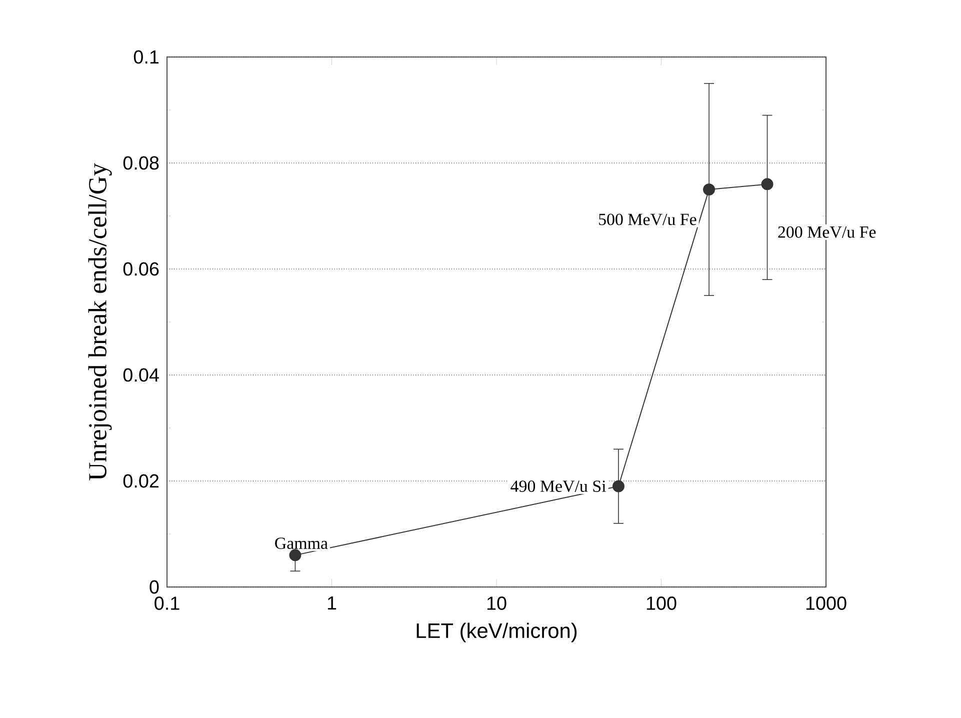 The width and height of the screenshot is (961, 718). Describe the element at coordinates (826, 603) in the screenshot. I see `x-tick-label: 1000` at that location.